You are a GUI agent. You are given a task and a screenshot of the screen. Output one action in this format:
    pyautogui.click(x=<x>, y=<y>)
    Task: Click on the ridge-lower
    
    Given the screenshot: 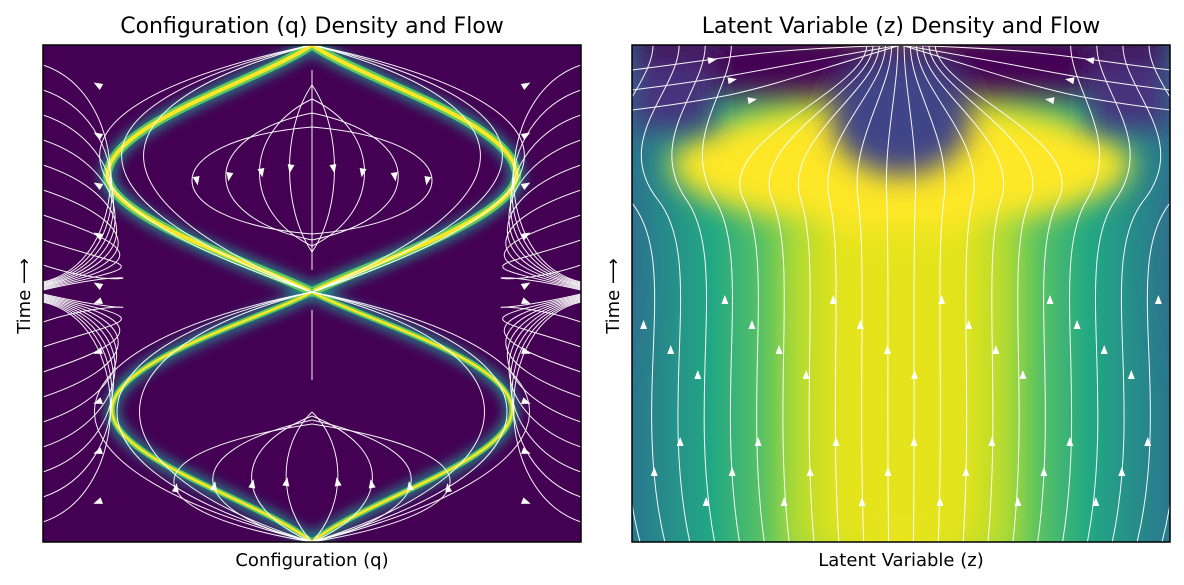 What is the action you would take?
    pyautogui.click(x=312, y=416)
    